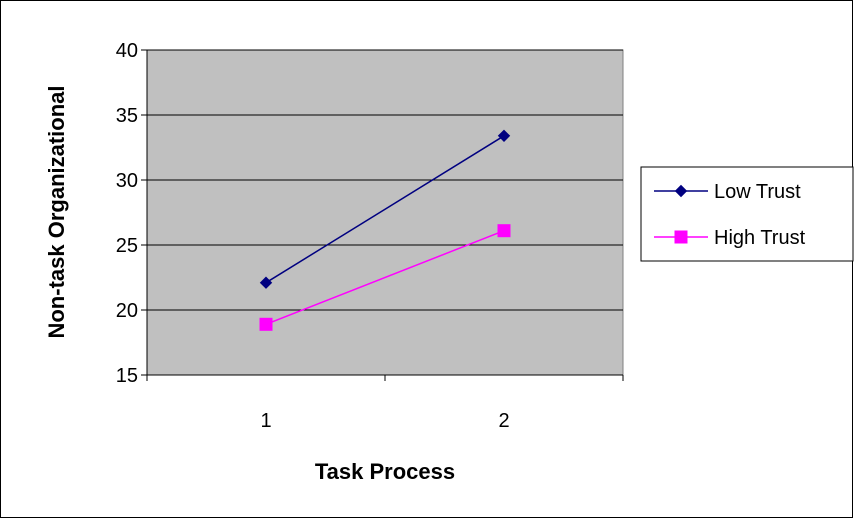 This screenshot has width=855, height=520. What do you see at coordinates (127, 246) in the screenshot?
I see `y-tick-label: 25` at bounding box center [127, 246].